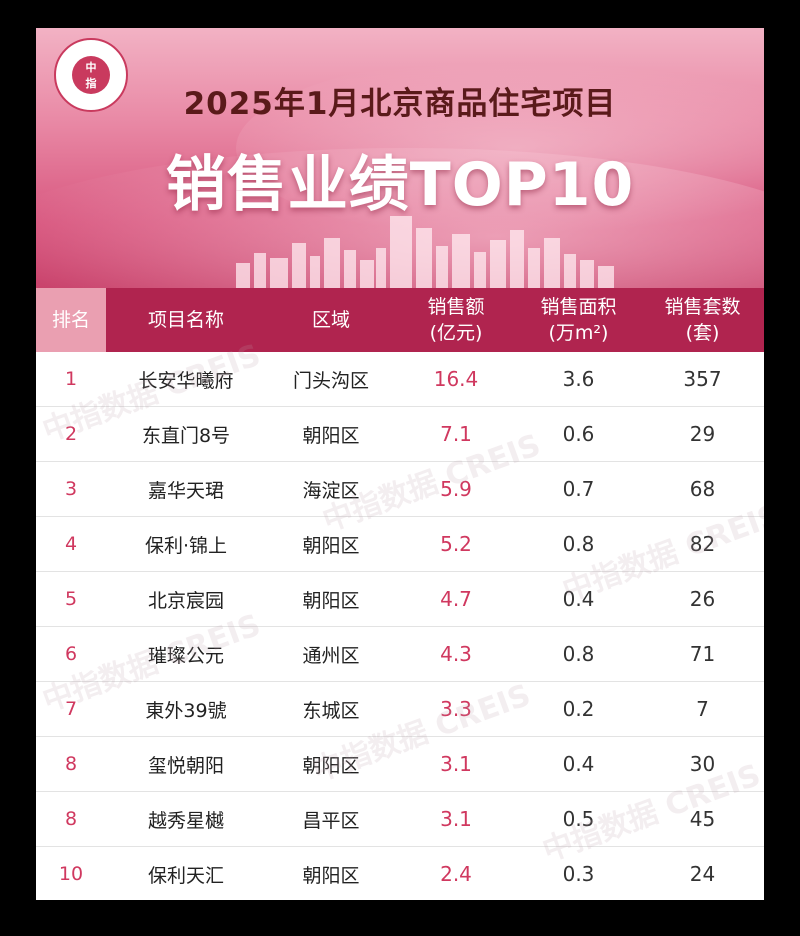 This screenshot has width=800, height=936. Describe the element at coordinates (330, 380) in the screenshot. I see `cell-district: 门头沟区` at that location.